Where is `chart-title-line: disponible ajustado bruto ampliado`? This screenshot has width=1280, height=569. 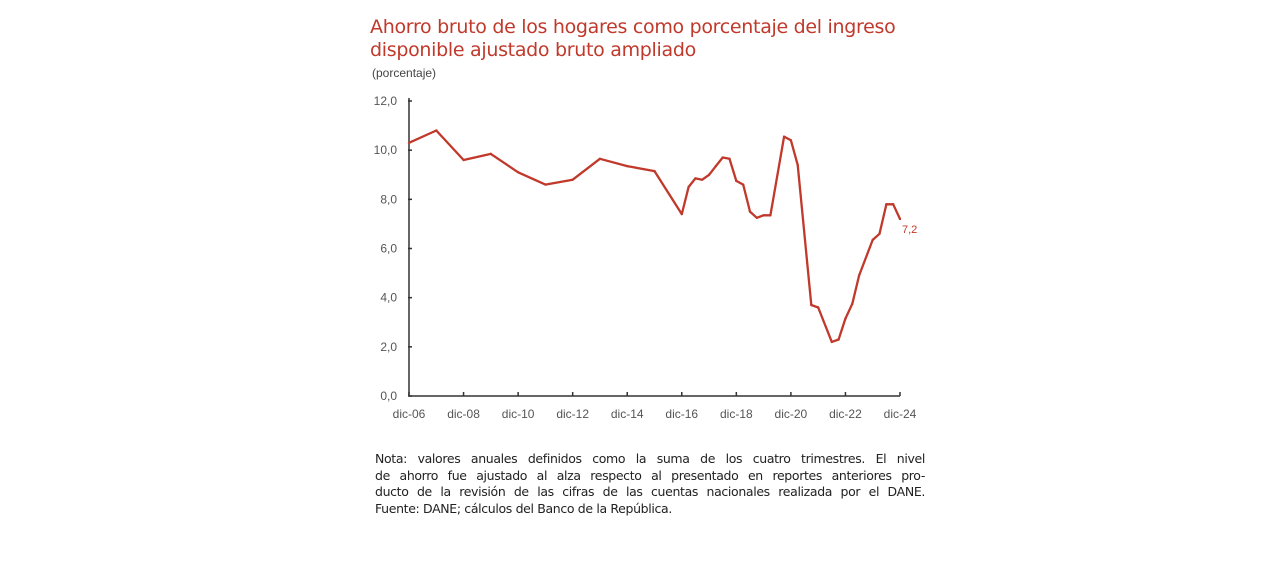
chart-title-line: disponible ajustado bruto ampliado is located at coordinates (533, 50).